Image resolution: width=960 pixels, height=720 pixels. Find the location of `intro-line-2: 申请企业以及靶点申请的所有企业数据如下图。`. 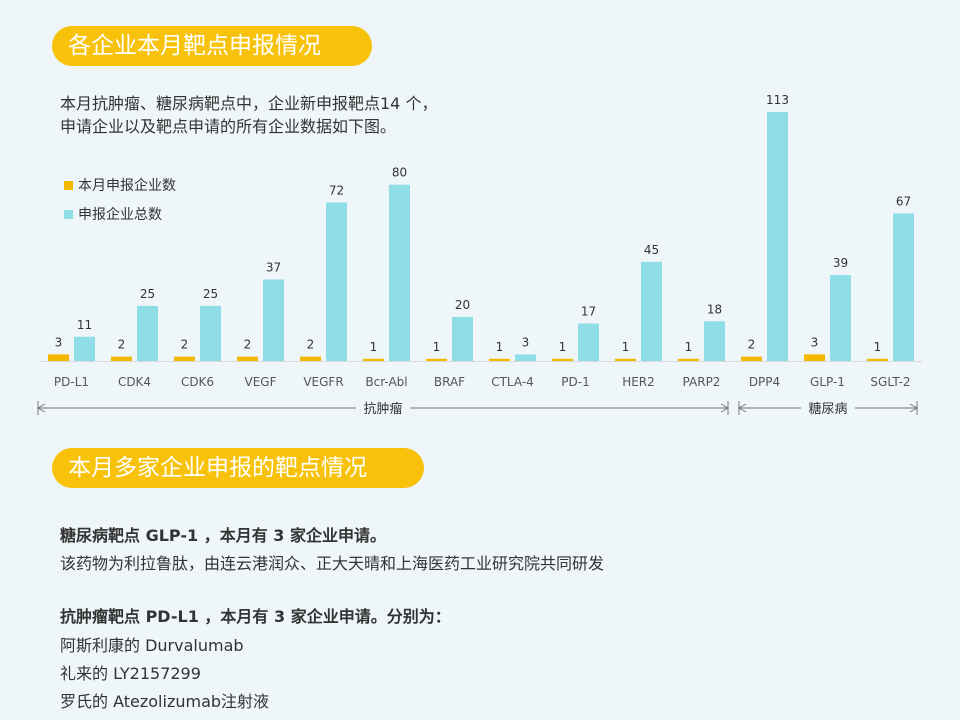

intro-line-2: 申请企业以及靶点申请的所有企业数据如下图。 is located at coordinates (228, 126).